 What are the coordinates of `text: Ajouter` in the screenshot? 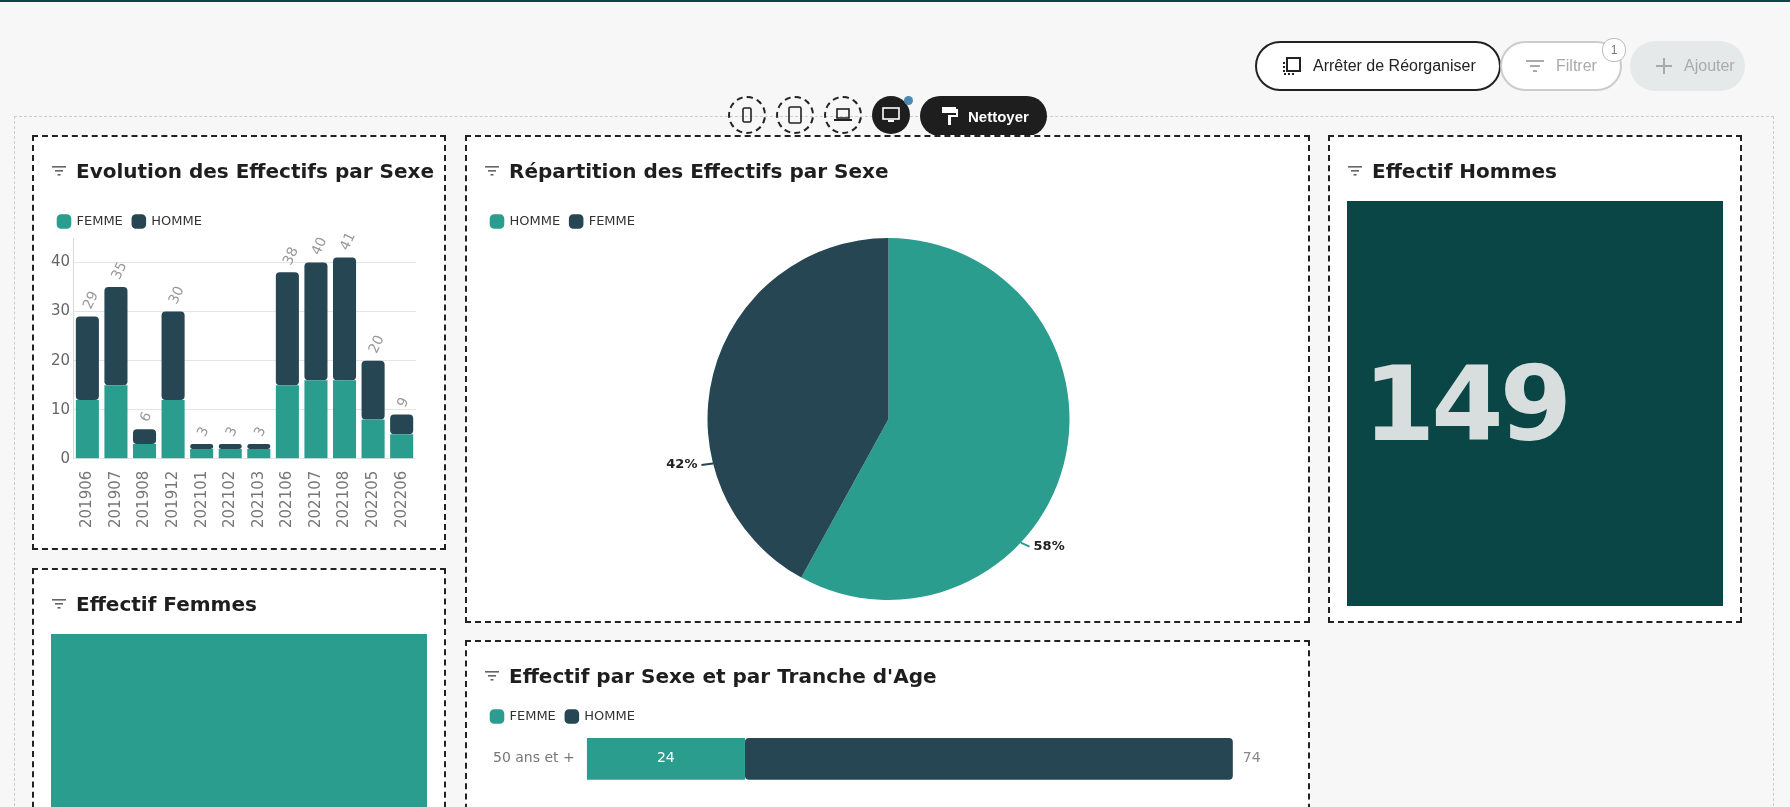 It's located at (1687, 66).